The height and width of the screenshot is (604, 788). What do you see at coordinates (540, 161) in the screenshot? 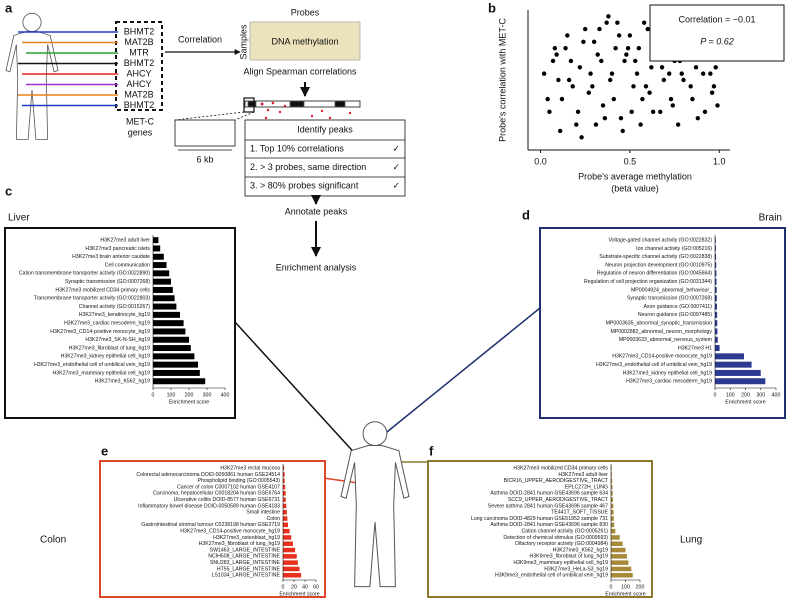
I see `x-tick-label: 0.0` at bounding box center [540, 161].